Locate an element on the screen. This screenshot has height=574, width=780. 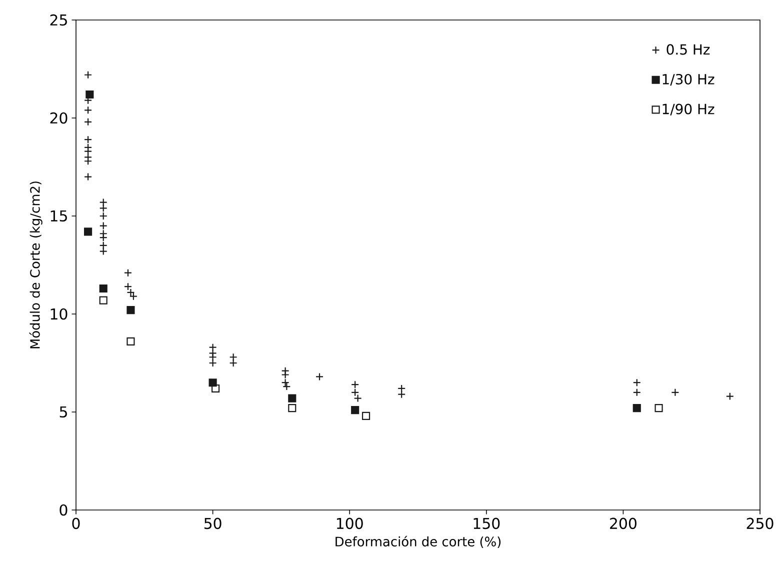
legend-label: 1/90 Hz is located at coordinates (688, 110).